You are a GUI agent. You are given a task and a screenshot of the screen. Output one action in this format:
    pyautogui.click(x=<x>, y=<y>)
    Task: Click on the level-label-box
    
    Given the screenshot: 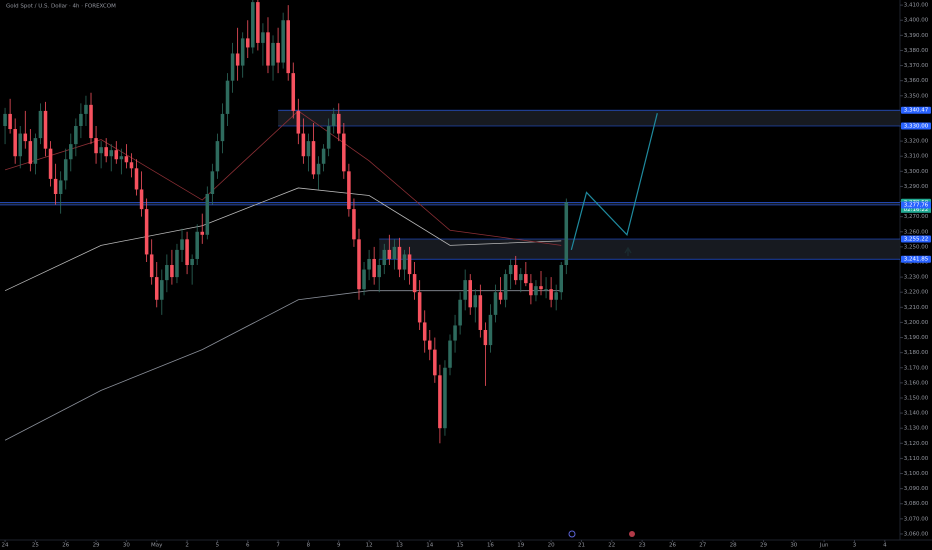 What is the action you would take?
    pyautogui.click(x=916, y=110)
    